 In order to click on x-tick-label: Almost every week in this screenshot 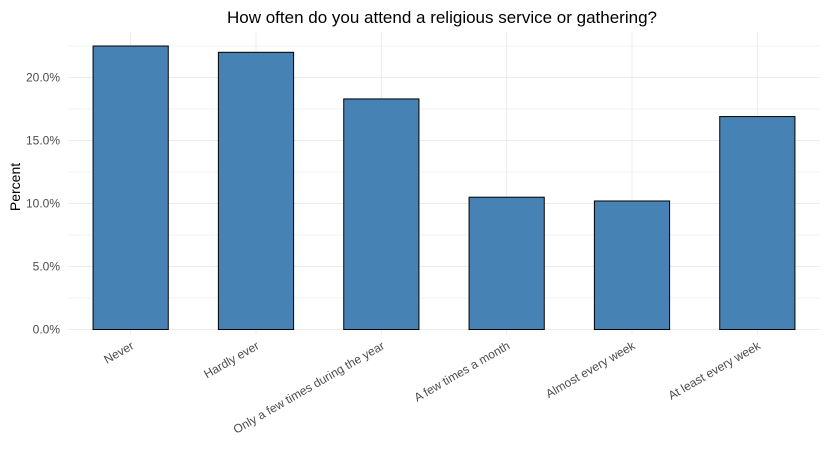, I will do `click(590, 369)`.